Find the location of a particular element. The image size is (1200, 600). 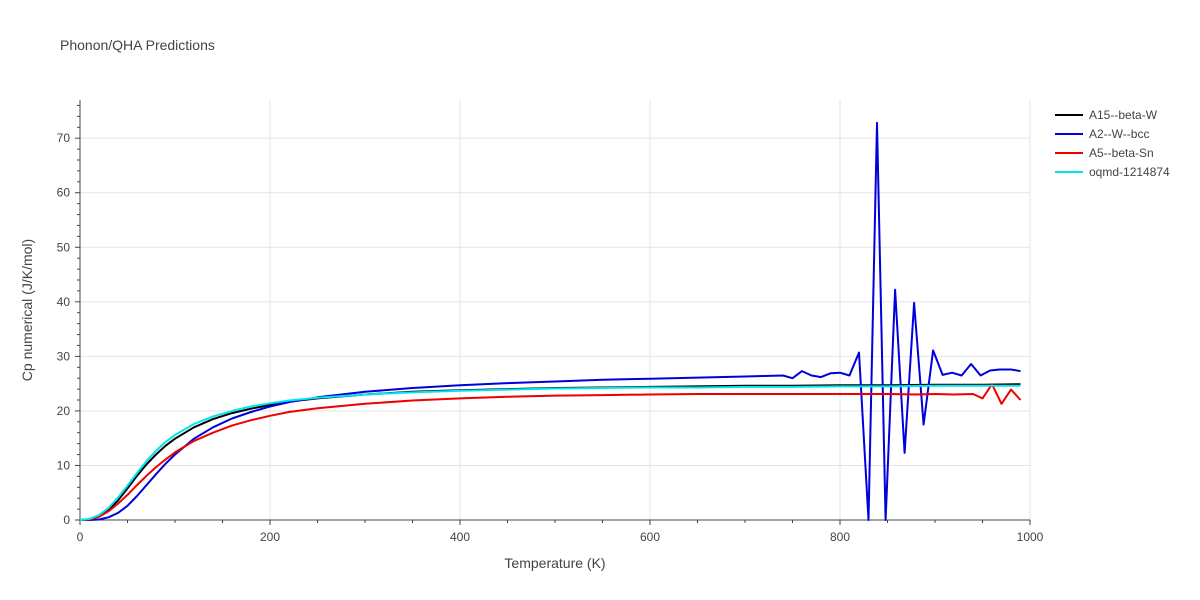

legend-item: A15--beta-W is located at coordinates (1106, 115).